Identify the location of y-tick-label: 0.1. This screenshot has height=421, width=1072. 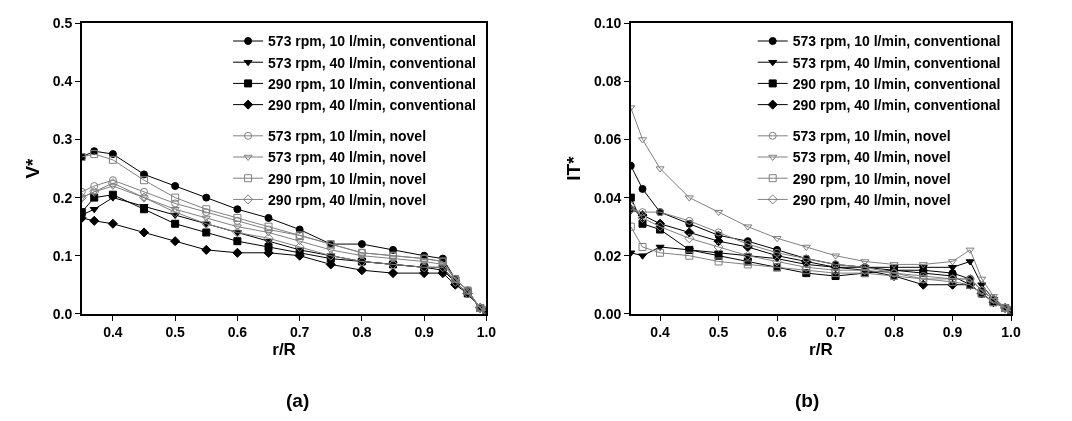
(62, 255).